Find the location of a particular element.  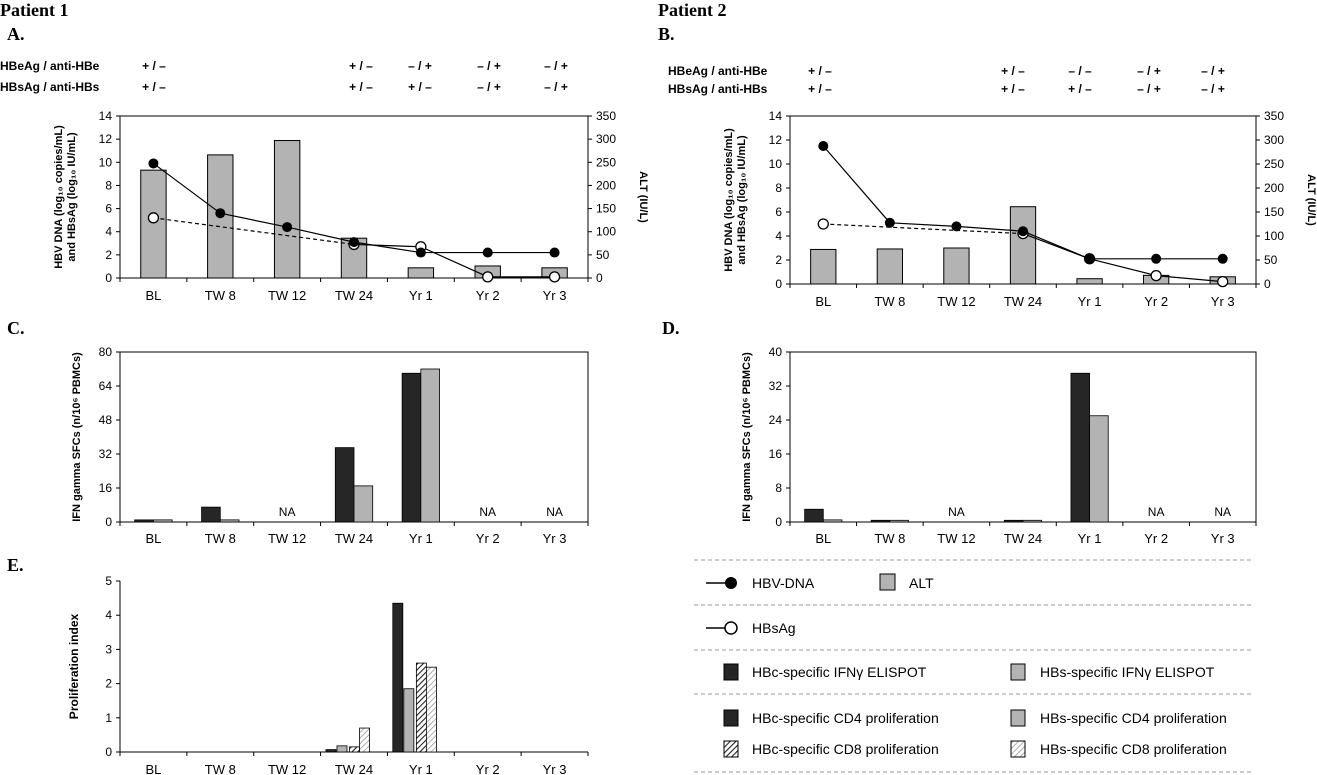

legend-hbs-ifn: HBs-specific IFNγ ELISPOT is located at coordinates (1112, 672).